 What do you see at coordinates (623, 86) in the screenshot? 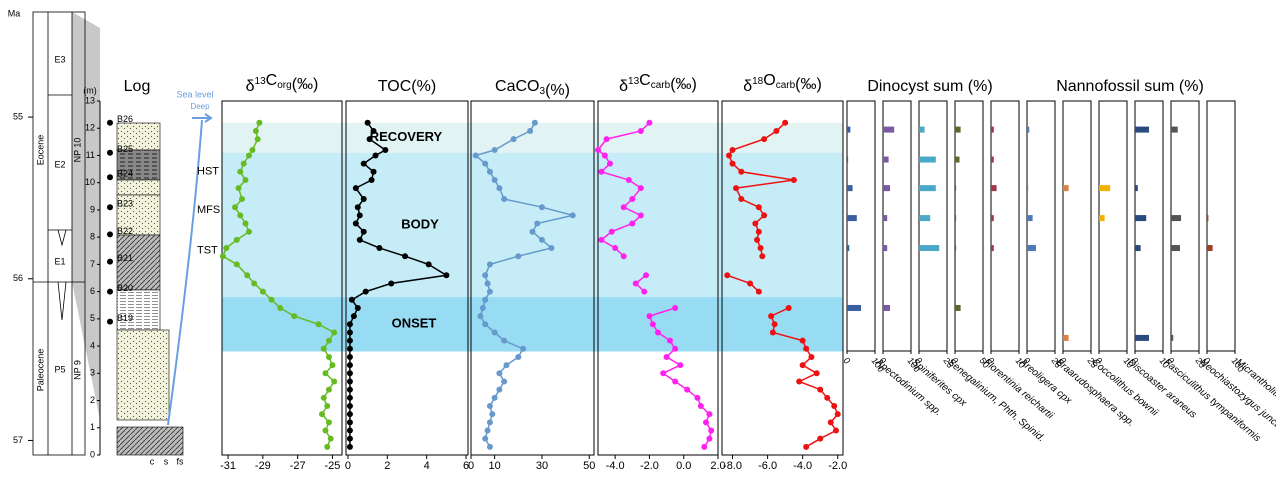
I see `title-part: δ` at bounding box center [623, 86].